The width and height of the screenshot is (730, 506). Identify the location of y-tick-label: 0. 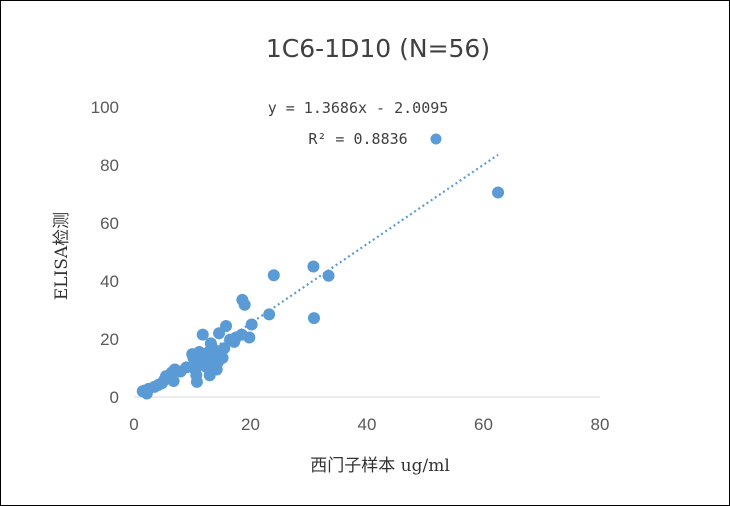
(114, 397).